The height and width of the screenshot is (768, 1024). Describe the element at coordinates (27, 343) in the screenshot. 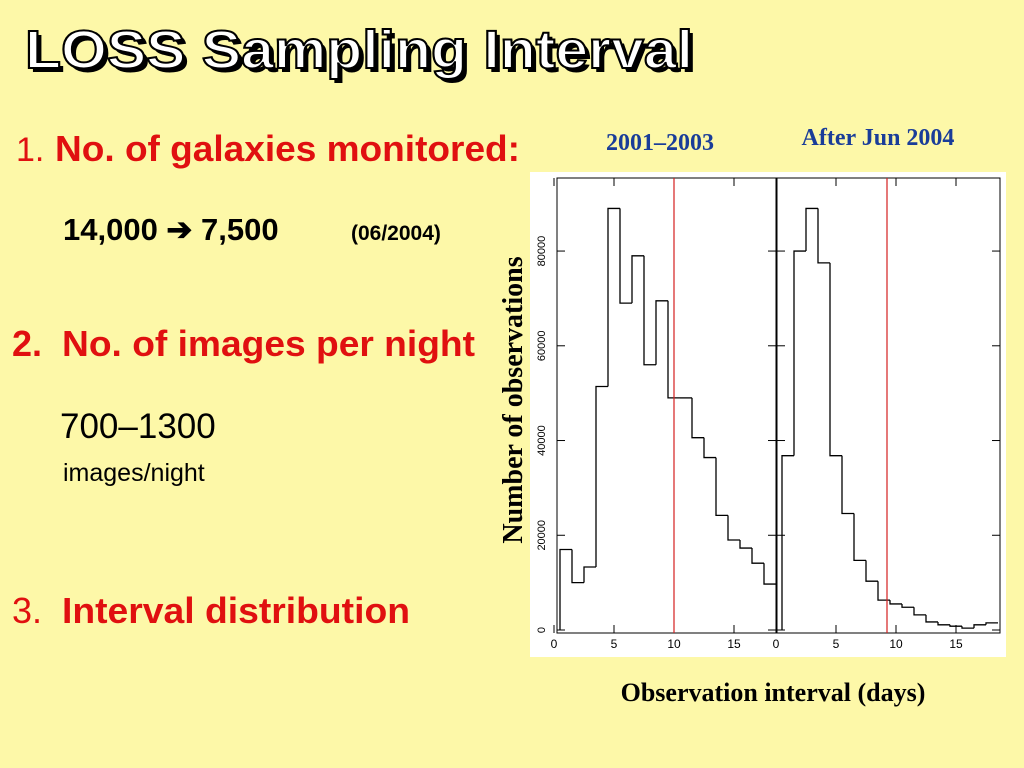

I see `item-number: 2.` at that location.